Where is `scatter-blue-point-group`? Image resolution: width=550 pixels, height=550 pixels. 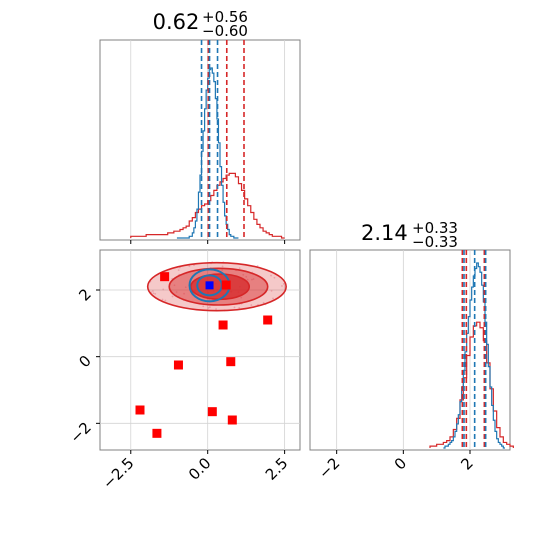
scatter-blue-point-group is located at coordinates (209, 285).